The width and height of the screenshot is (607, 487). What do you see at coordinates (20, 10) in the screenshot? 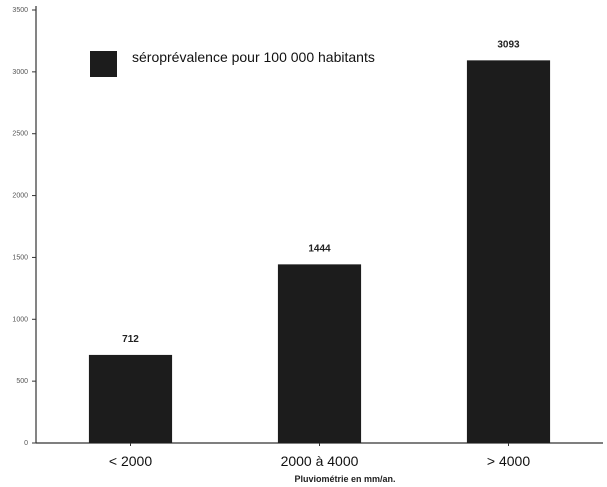
I see `y-tick-label: 3500` at bounding box center [20, 10].